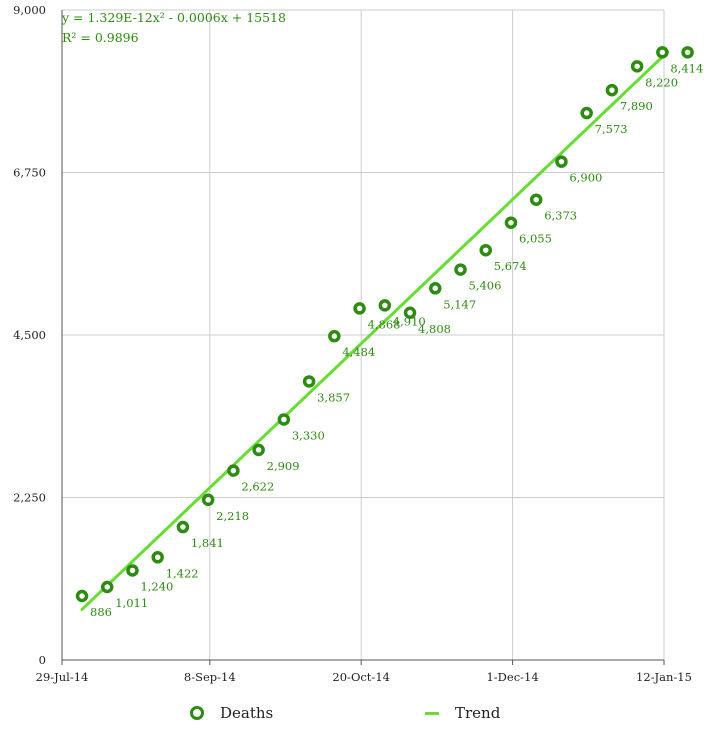 The image size is (712, 737). I want to click on data-label: 2,909, so click(283, 466).